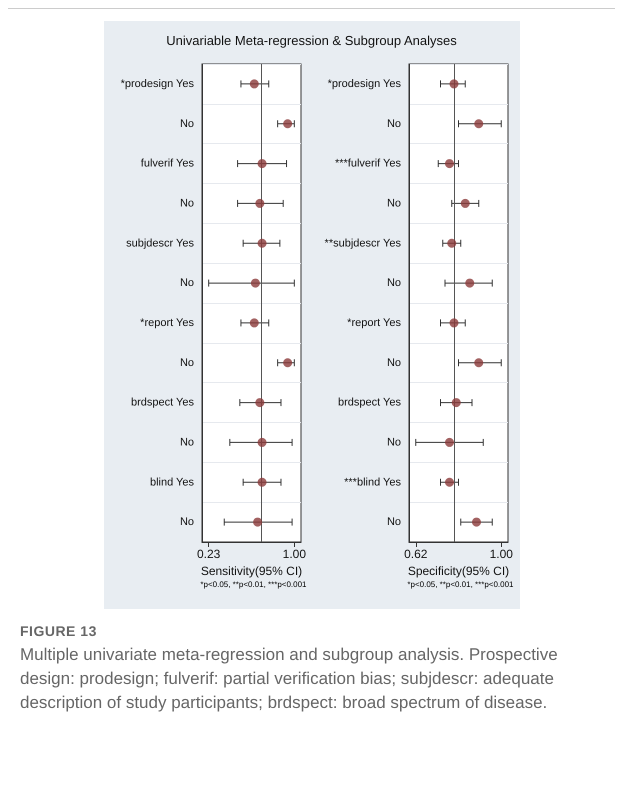 The height and width of the screenshot is (798, 623). Describe the element at coordinates (311, 40) in the screenshot. I see `chart-title: Univariable Meta-regression & Subgroup Analyses` at that location.